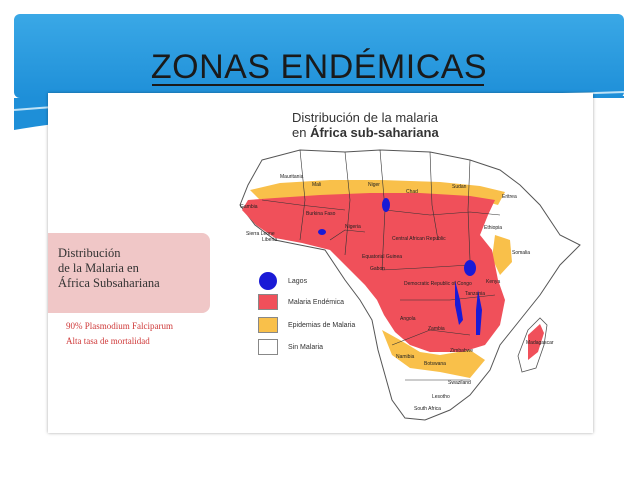 The image size is (638, 479). Describe the element at coordinates (109, 283) in the screenshot. I see `info-heading-line3: África Subsahariana` at that location.